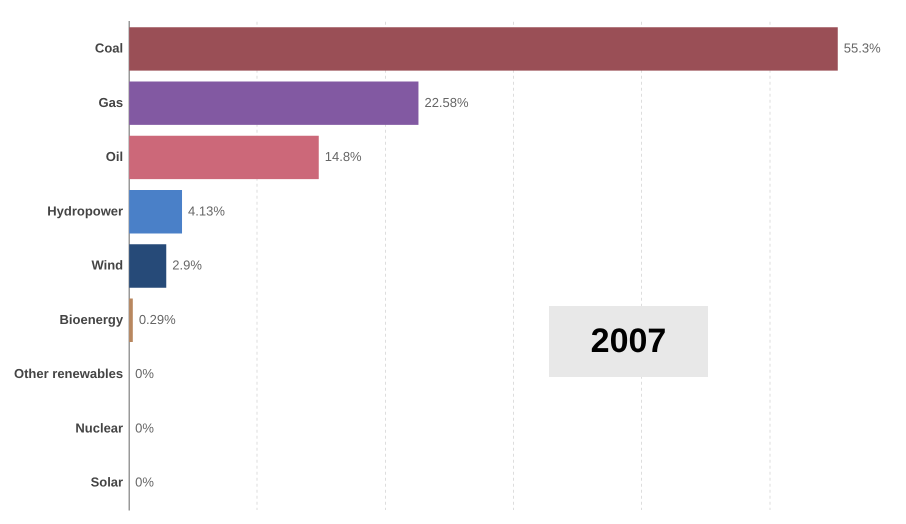 This screenshot has height=524, width=906. Describe the element at coordinates (107, 265) in the screenshot. I see `y-tick-label: Wind` at that location.